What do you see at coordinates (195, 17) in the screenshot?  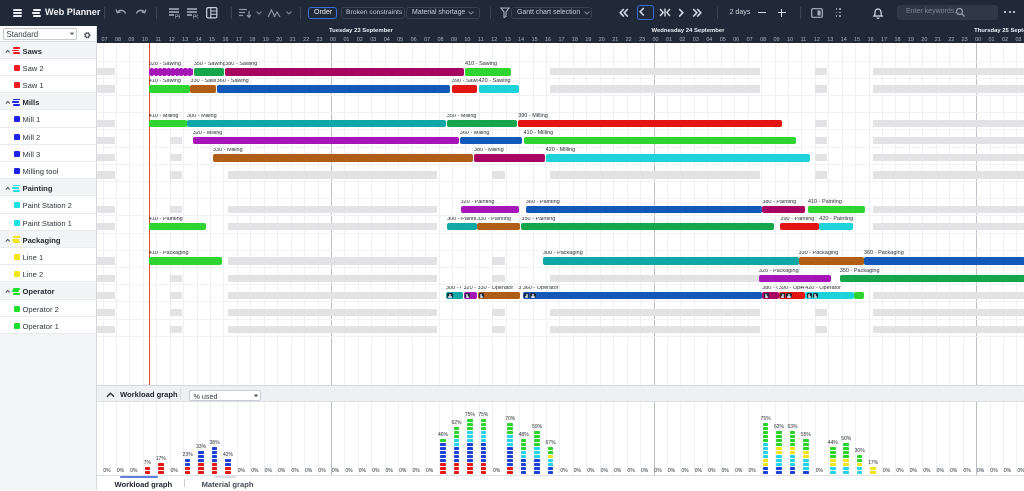 I see `svg-text: PO` at bounding box center [195, 17].